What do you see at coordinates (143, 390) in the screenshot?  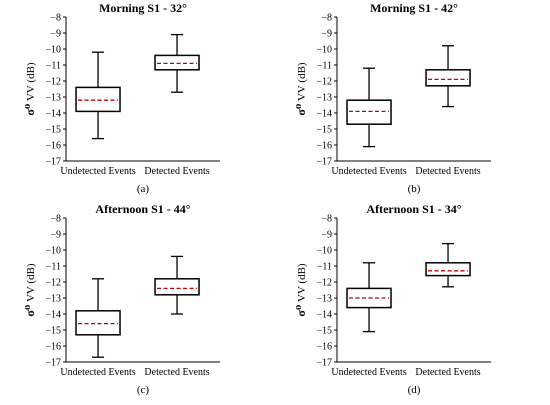 I see `panel-caption: (c)` at bounding box center [143, 390].